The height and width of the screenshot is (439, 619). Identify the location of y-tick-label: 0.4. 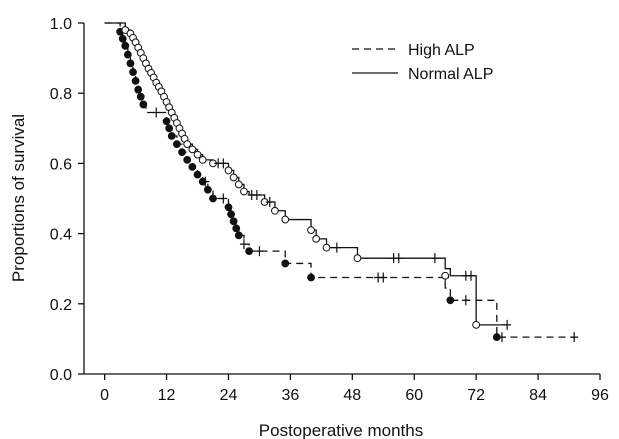
(61, 235).